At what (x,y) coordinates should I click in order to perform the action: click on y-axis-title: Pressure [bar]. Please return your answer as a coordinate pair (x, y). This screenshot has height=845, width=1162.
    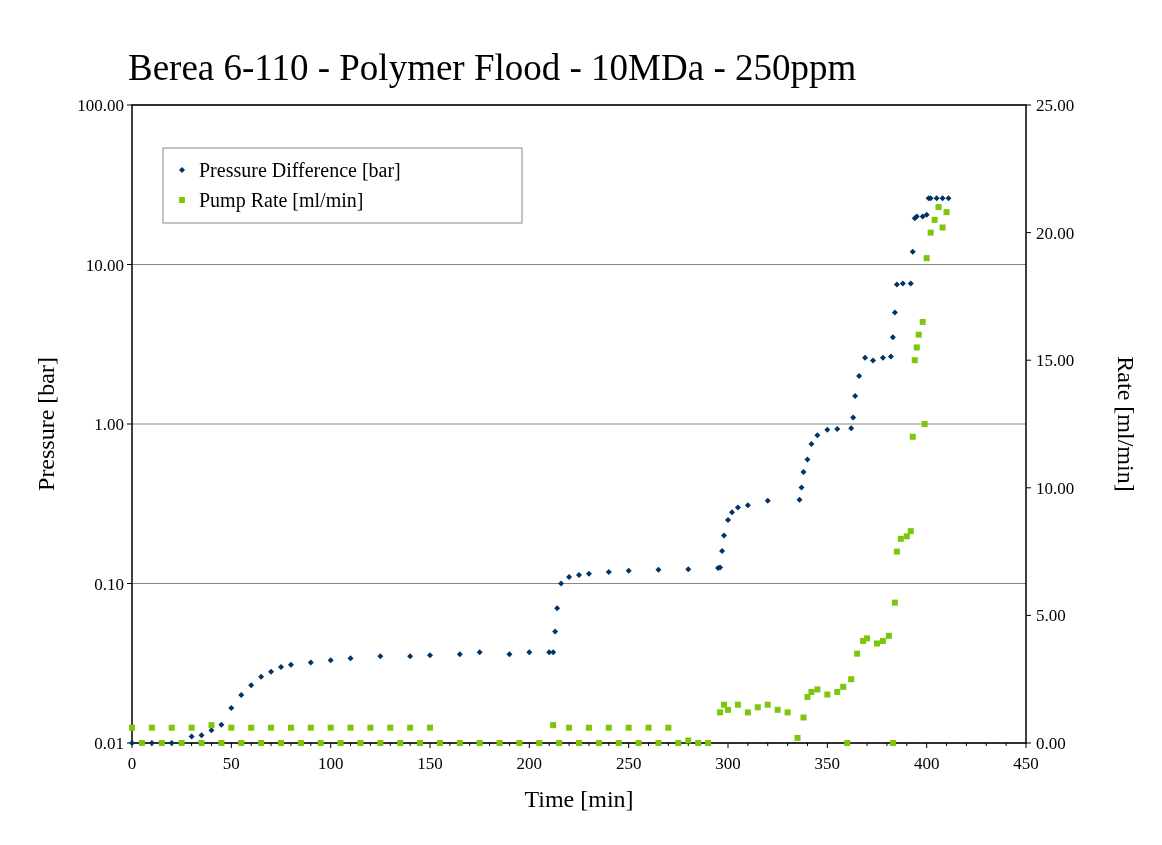
    Looking at the image, I should click on (46, 424).